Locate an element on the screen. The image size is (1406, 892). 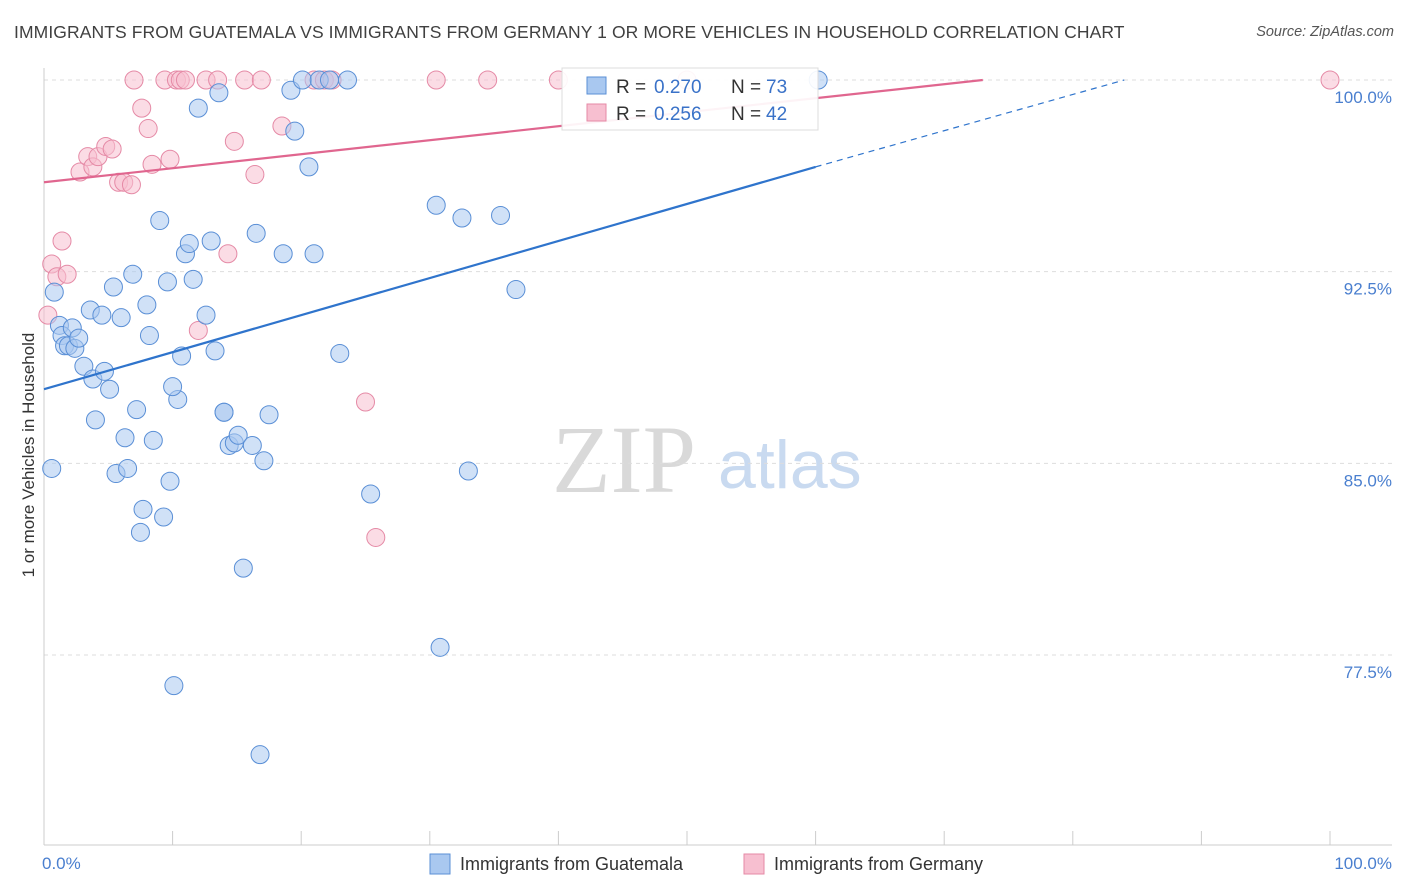
legend-n-value-guatemala: 73 is located at coordinates (776, 87).